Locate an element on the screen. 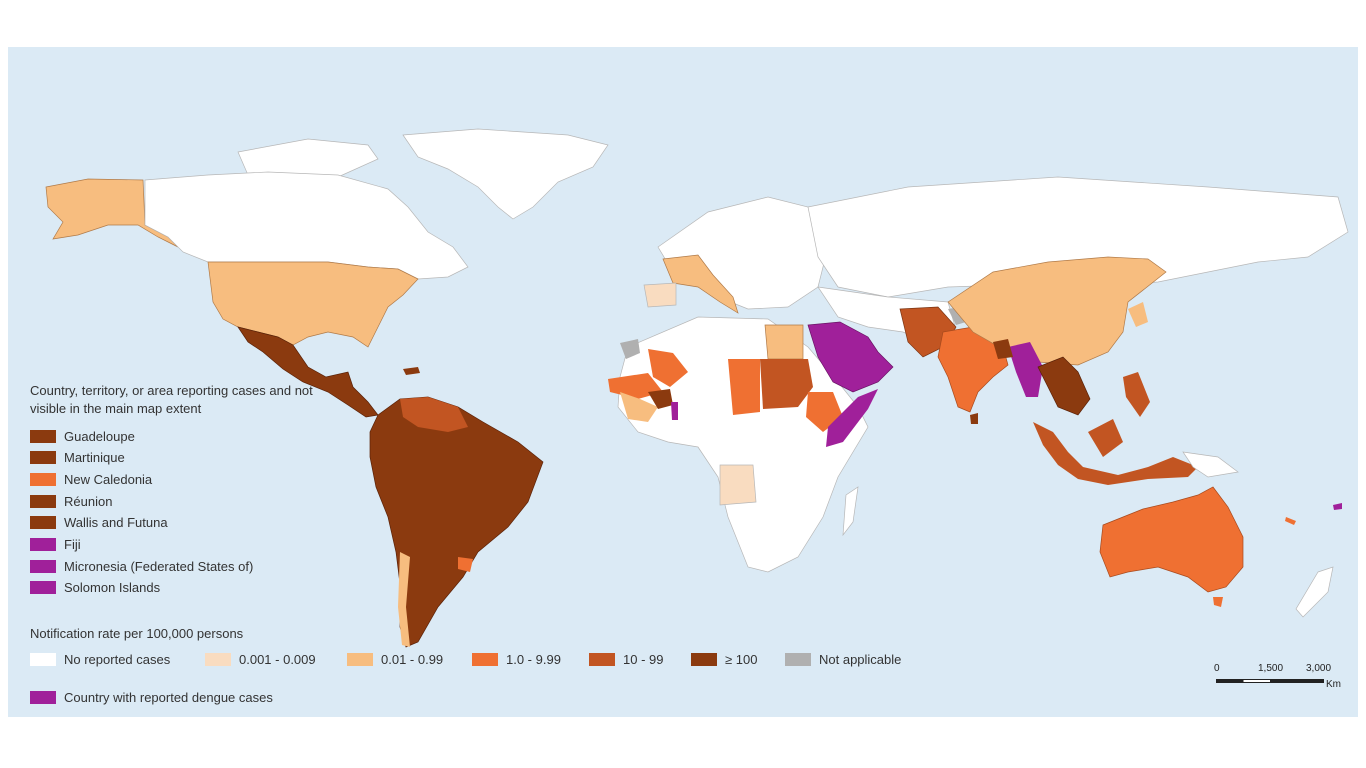 The image size is (1366, 768). small-territory-item: New Caledonia is located at coordinates (91, 479).